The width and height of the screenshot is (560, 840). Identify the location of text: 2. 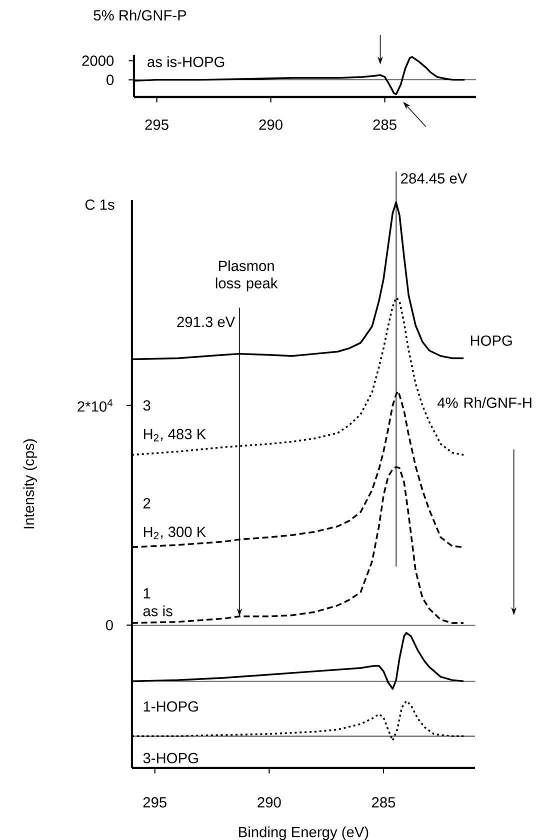
(146, 503).